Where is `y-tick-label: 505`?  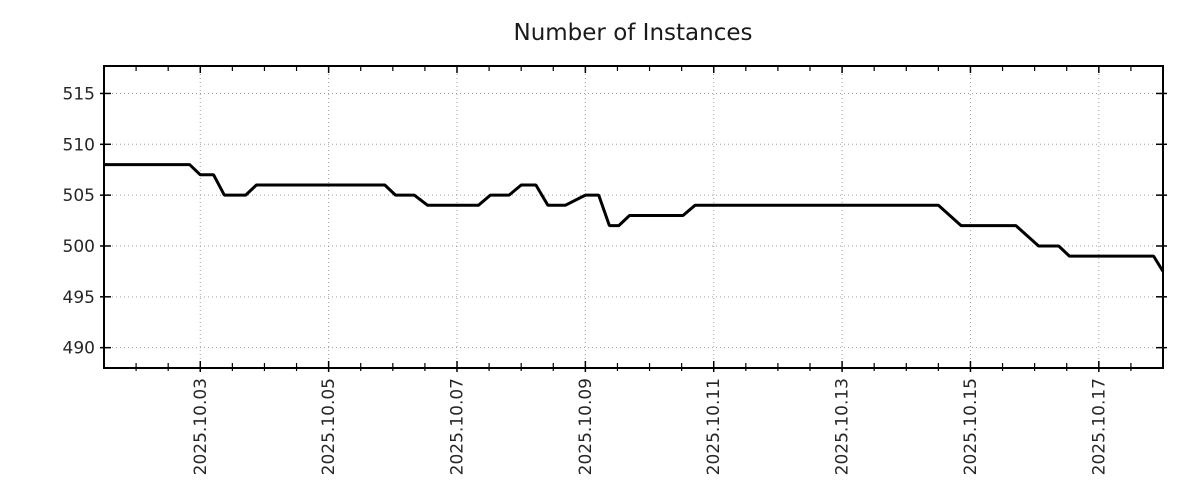
y-tick-label: 505 is located at coordinates (79, 196).